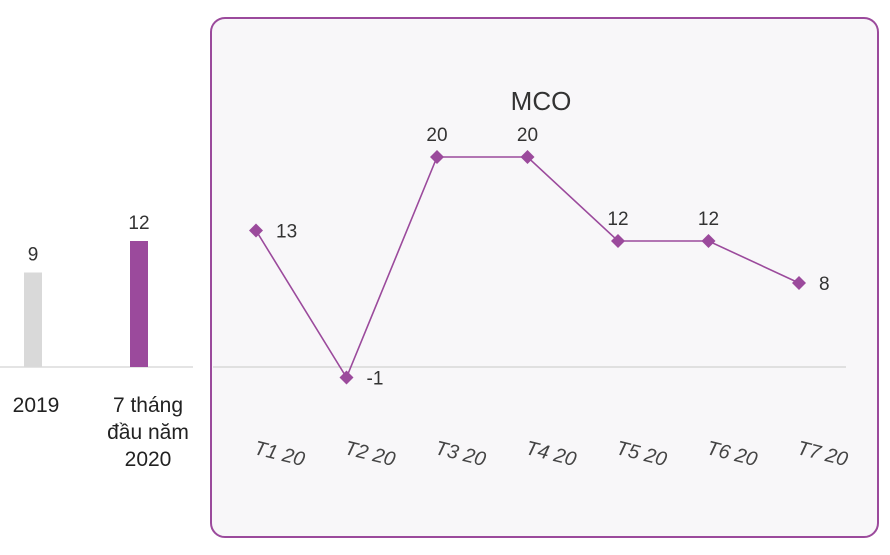  I want to click on bar-value-label: 9, so click(33, 255).